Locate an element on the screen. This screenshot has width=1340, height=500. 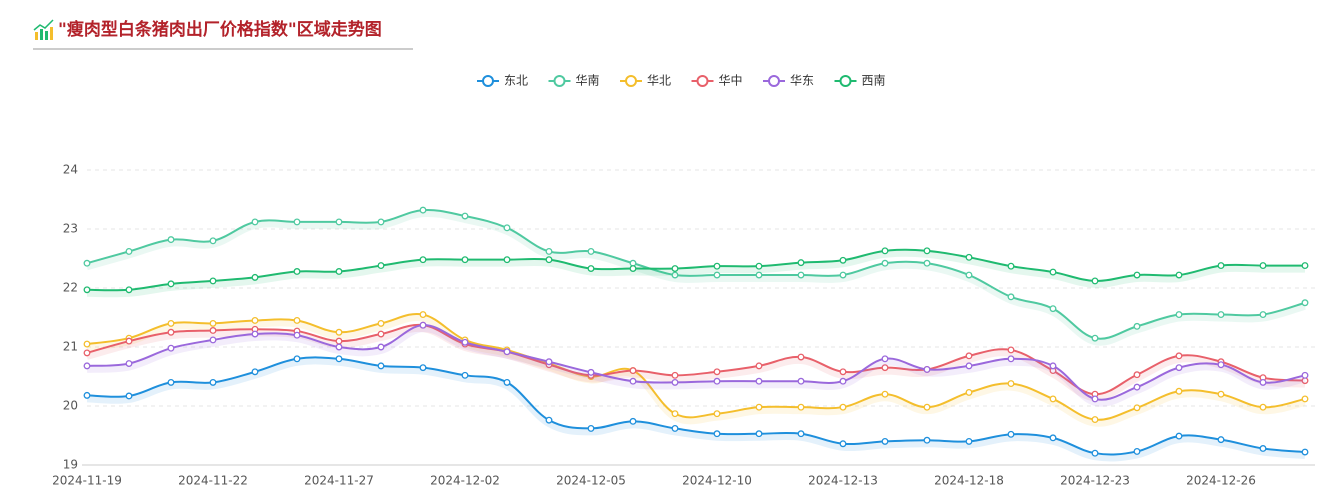
legend-label: 华中 is located at coordinates (731, 80).